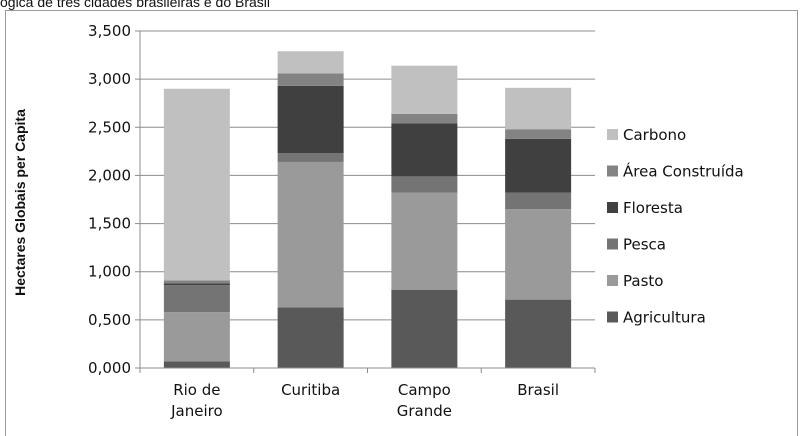  Describe the element at coordinates (653, 208) in the screenshot. I see `legend-label: Floresta` at that location.